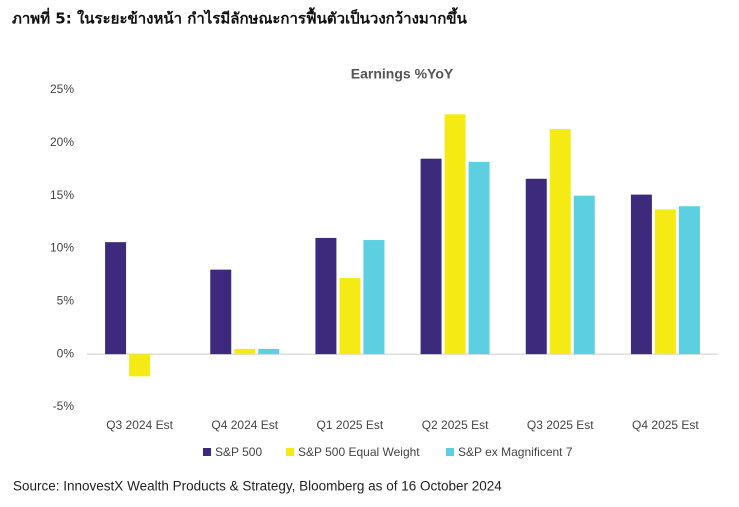 The height and width of the screenshot is (507, 739). Describe the element at coordinates (64, 406) in the screenshot. I see `y-tick-label: -5%` at that location.